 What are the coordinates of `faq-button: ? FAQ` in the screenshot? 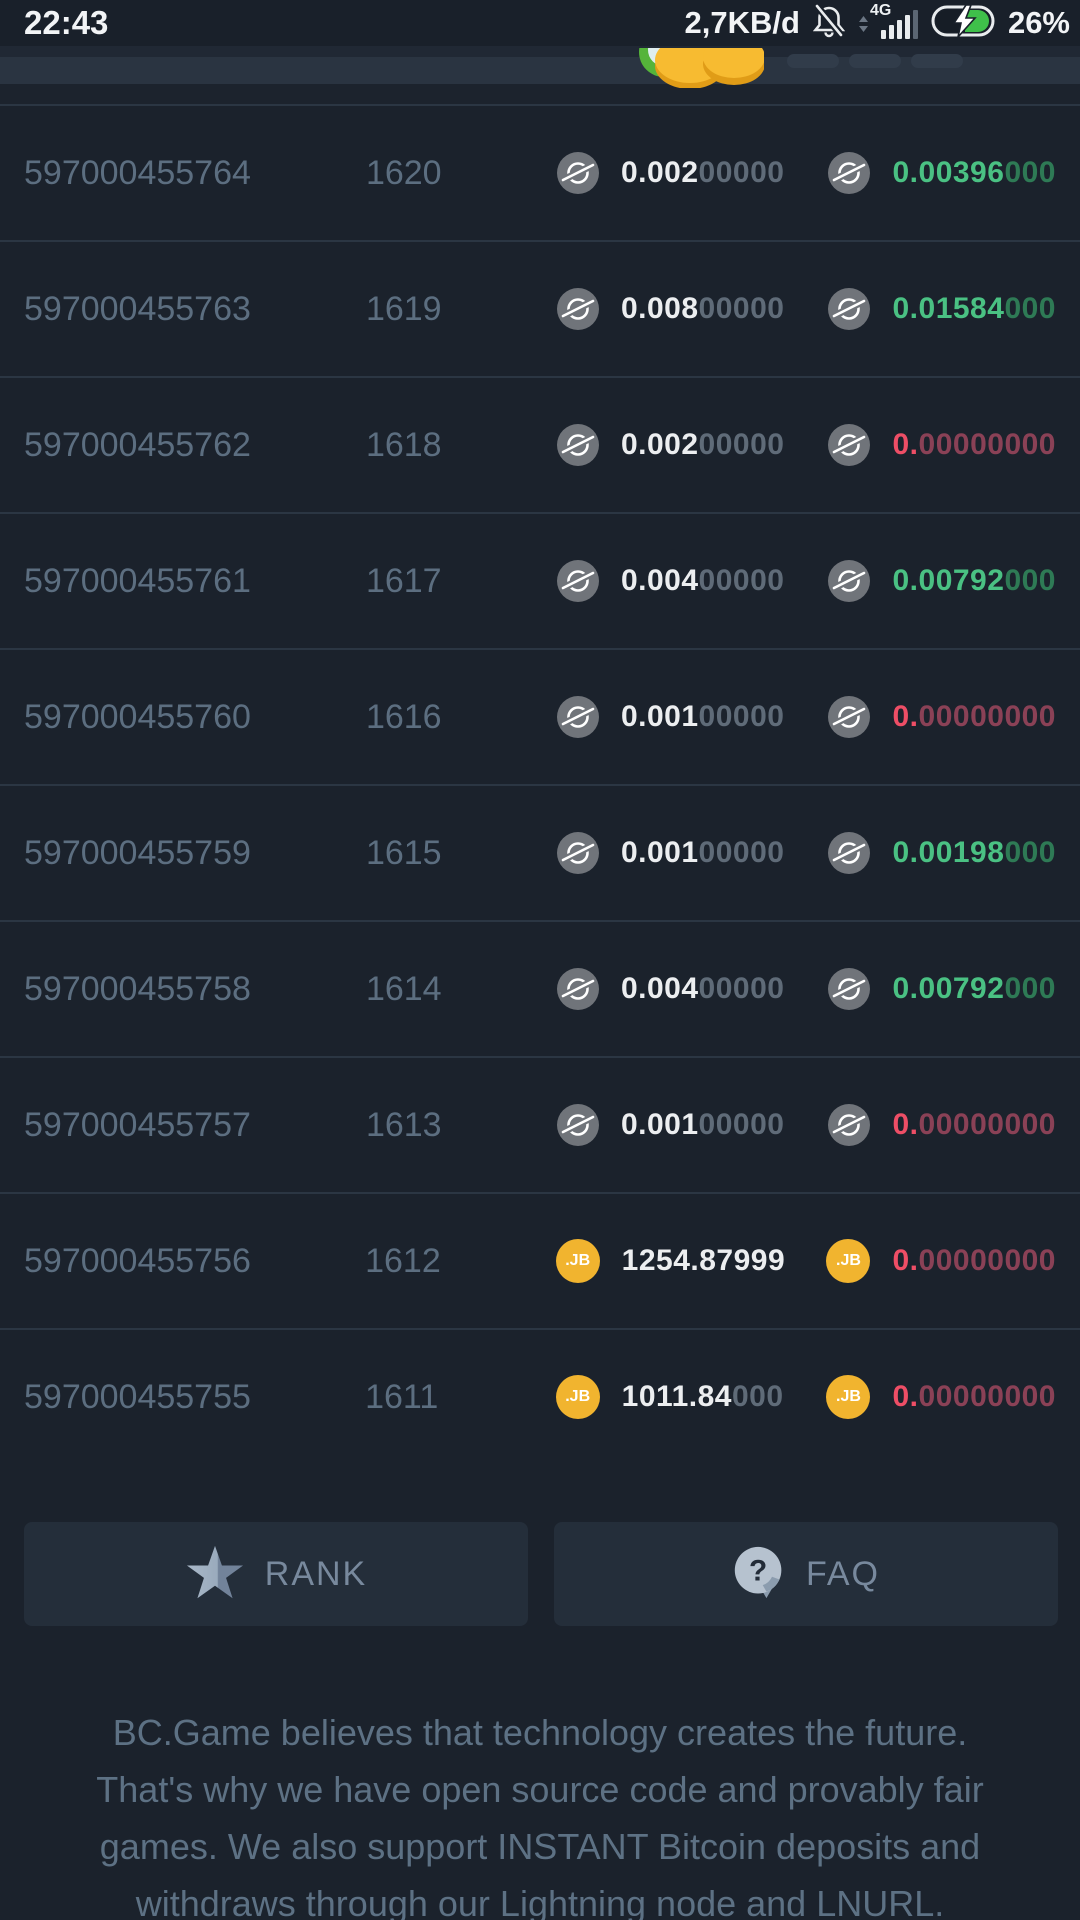 It's located at (806, 1574).